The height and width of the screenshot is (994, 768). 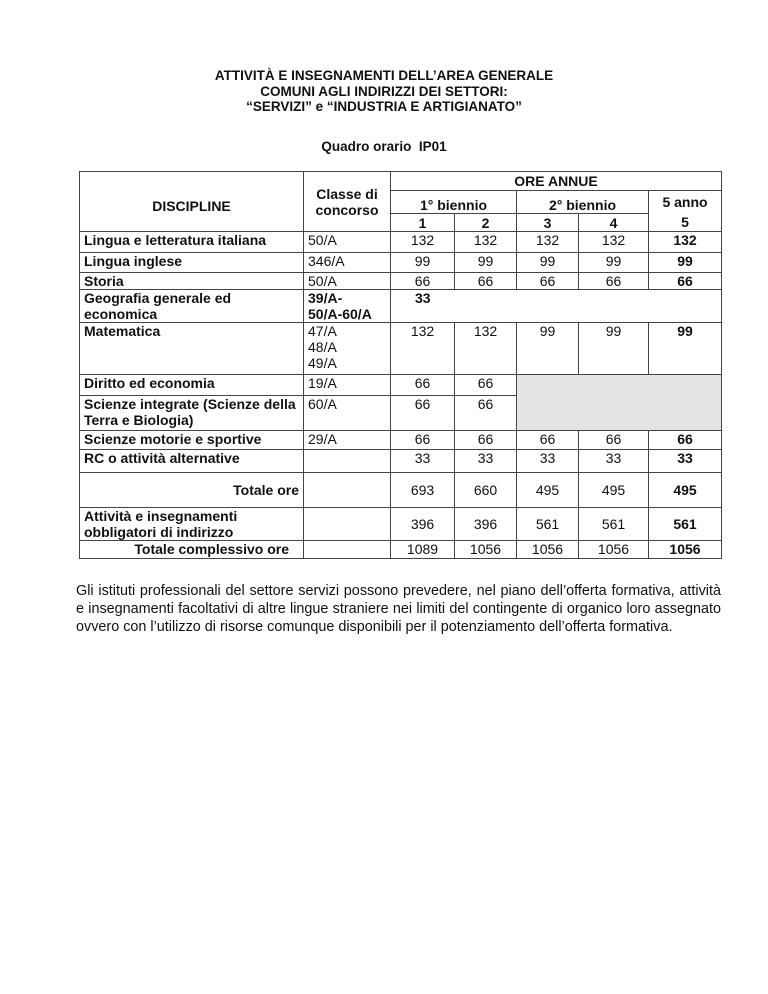 What do you see at coordinates (347, 306) in the screenshot?
I see `classe-cell: 39/A- 50/A-60/A` at bounding box center [347, 306].